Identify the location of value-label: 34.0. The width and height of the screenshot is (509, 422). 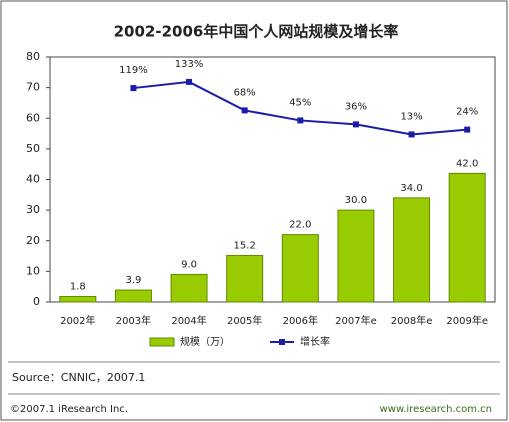
(411, 188).